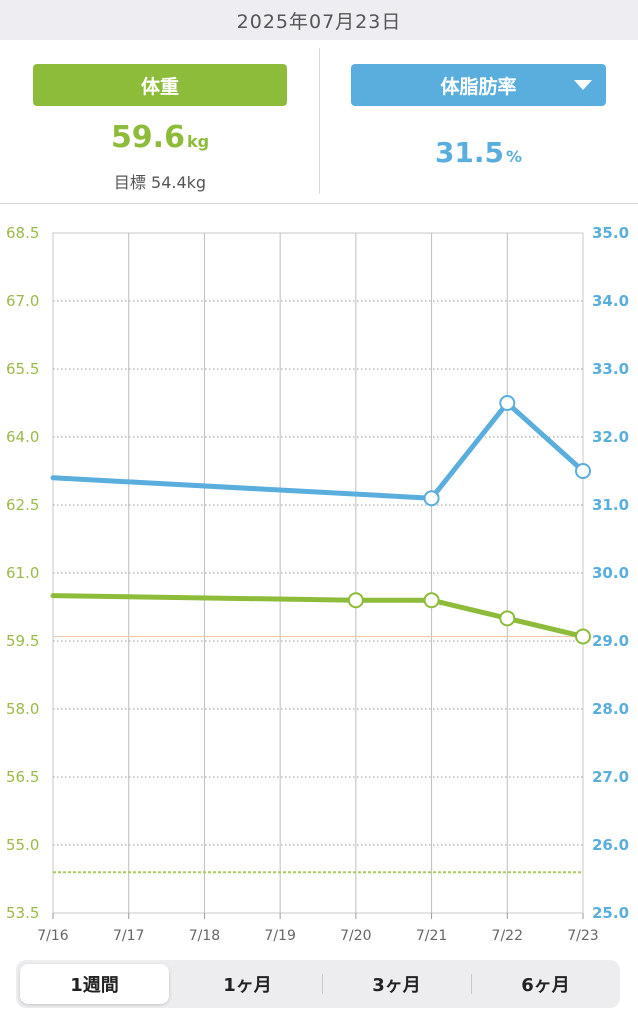 This screenshot has width=638, height=1024. I want to click on body-fat-value: 31.5 %, so click(478, 152).